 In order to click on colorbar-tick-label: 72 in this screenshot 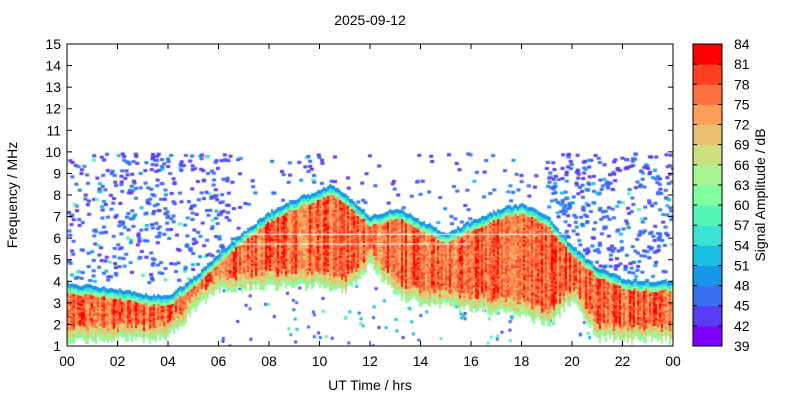, I will do `click(742, 125)`.